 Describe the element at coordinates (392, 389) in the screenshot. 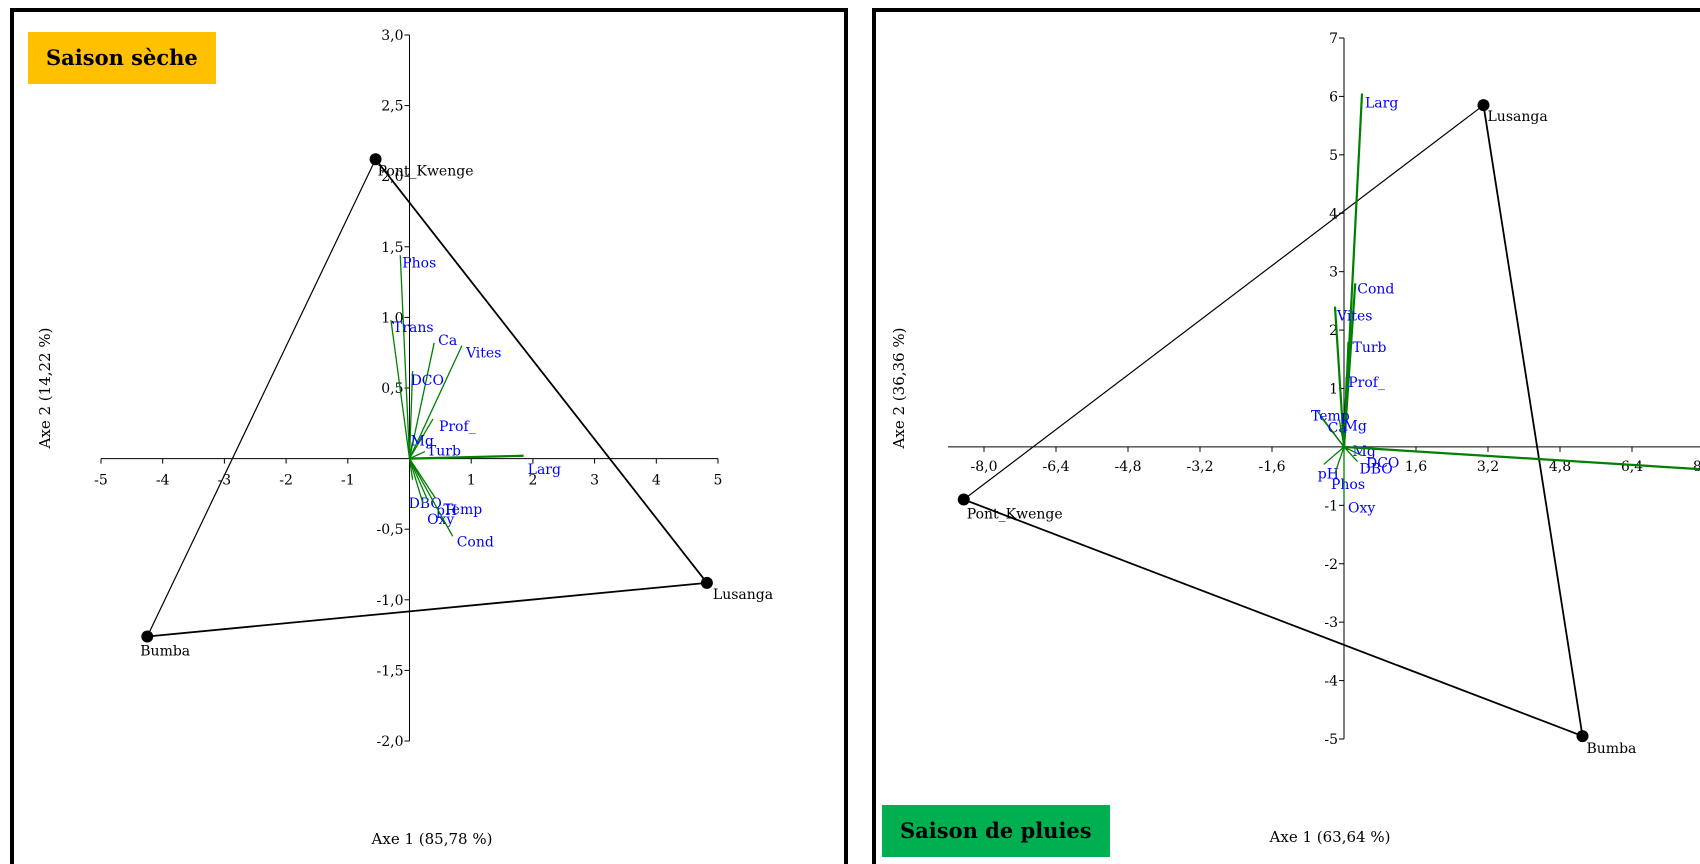

I see `y-tick-label: 0,5` at that location.